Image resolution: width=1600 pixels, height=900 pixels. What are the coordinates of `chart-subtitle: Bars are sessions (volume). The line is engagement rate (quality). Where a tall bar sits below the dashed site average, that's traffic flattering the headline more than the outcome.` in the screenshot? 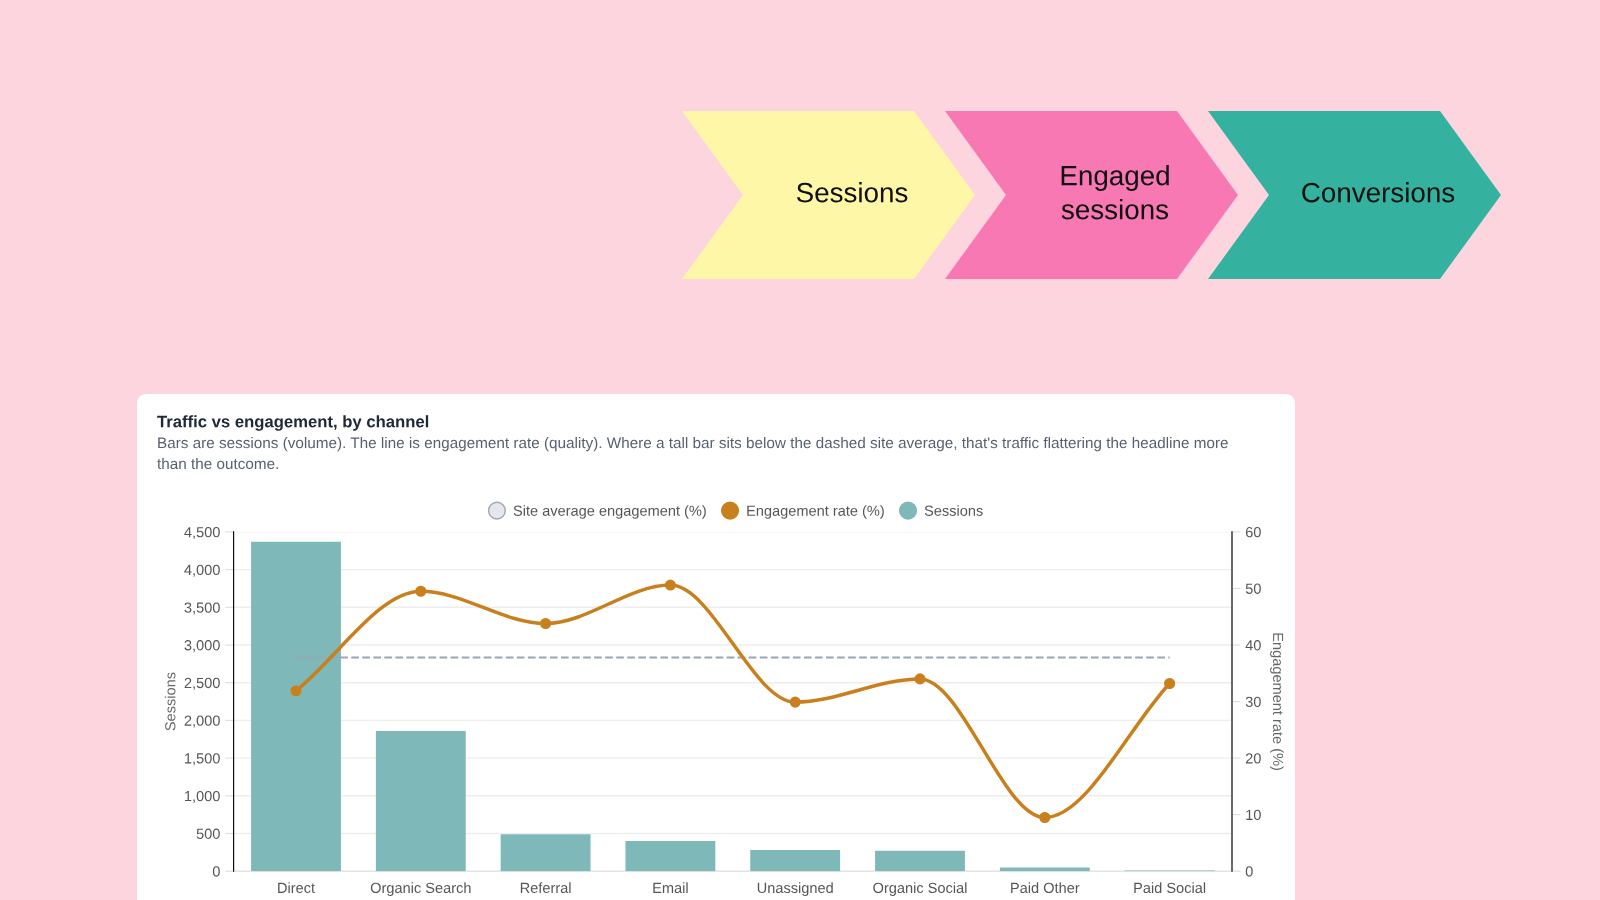 It's located at (692, 453).